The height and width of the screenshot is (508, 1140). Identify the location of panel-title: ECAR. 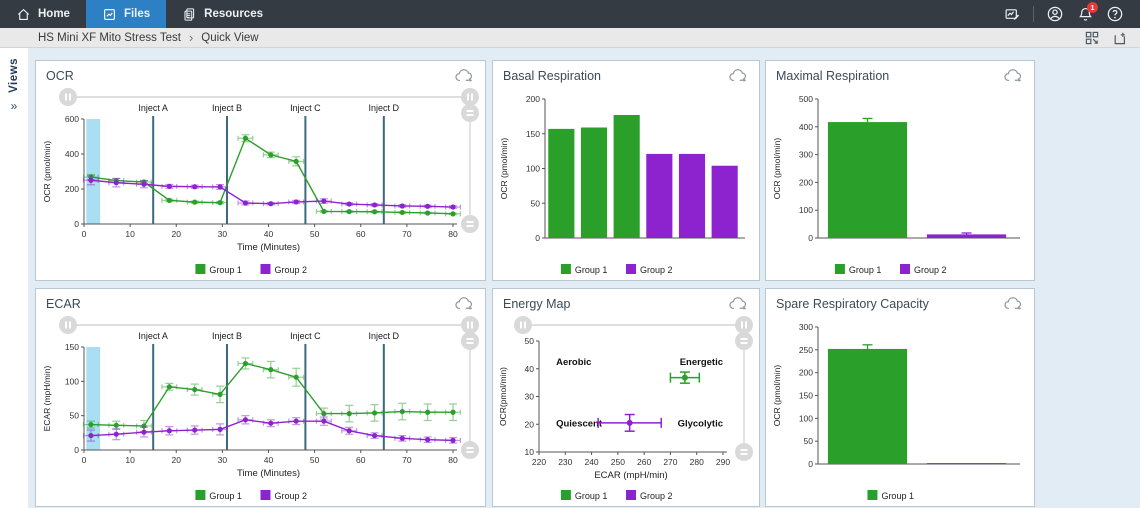
(63, 304).